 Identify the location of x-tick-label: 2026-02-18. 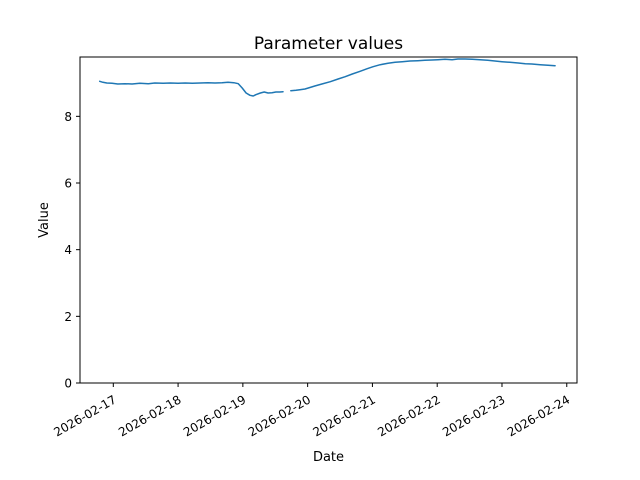
(149, 415).